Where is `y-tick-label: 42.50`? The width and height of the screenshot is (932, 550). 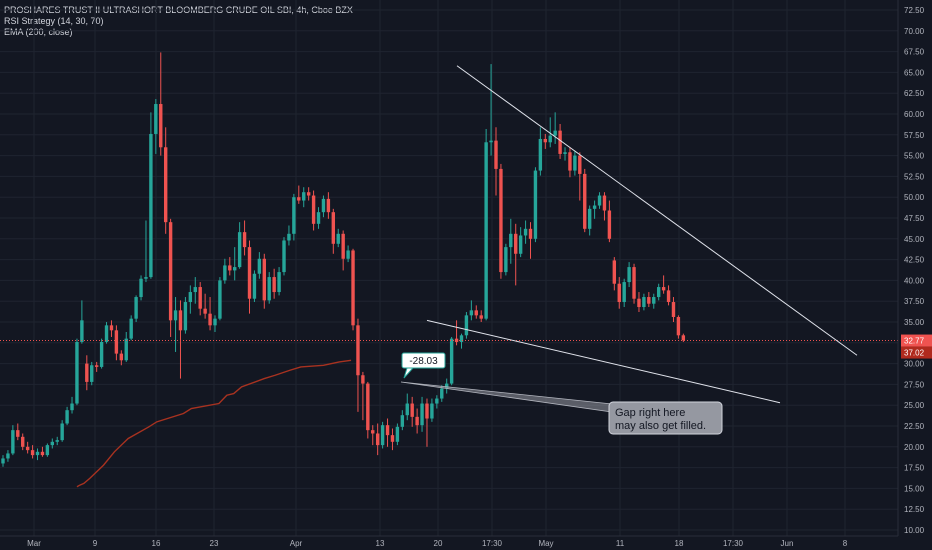 y-tick-label: 42.50 is located at coordinates (914, 260).